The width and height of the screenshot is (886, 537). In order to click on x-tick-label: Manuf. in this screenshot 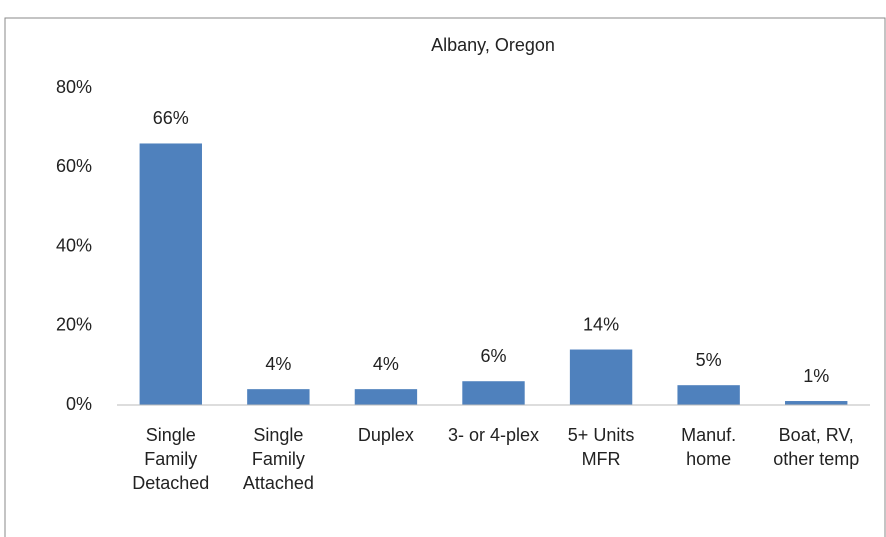, I will do `click(708, 435)`.